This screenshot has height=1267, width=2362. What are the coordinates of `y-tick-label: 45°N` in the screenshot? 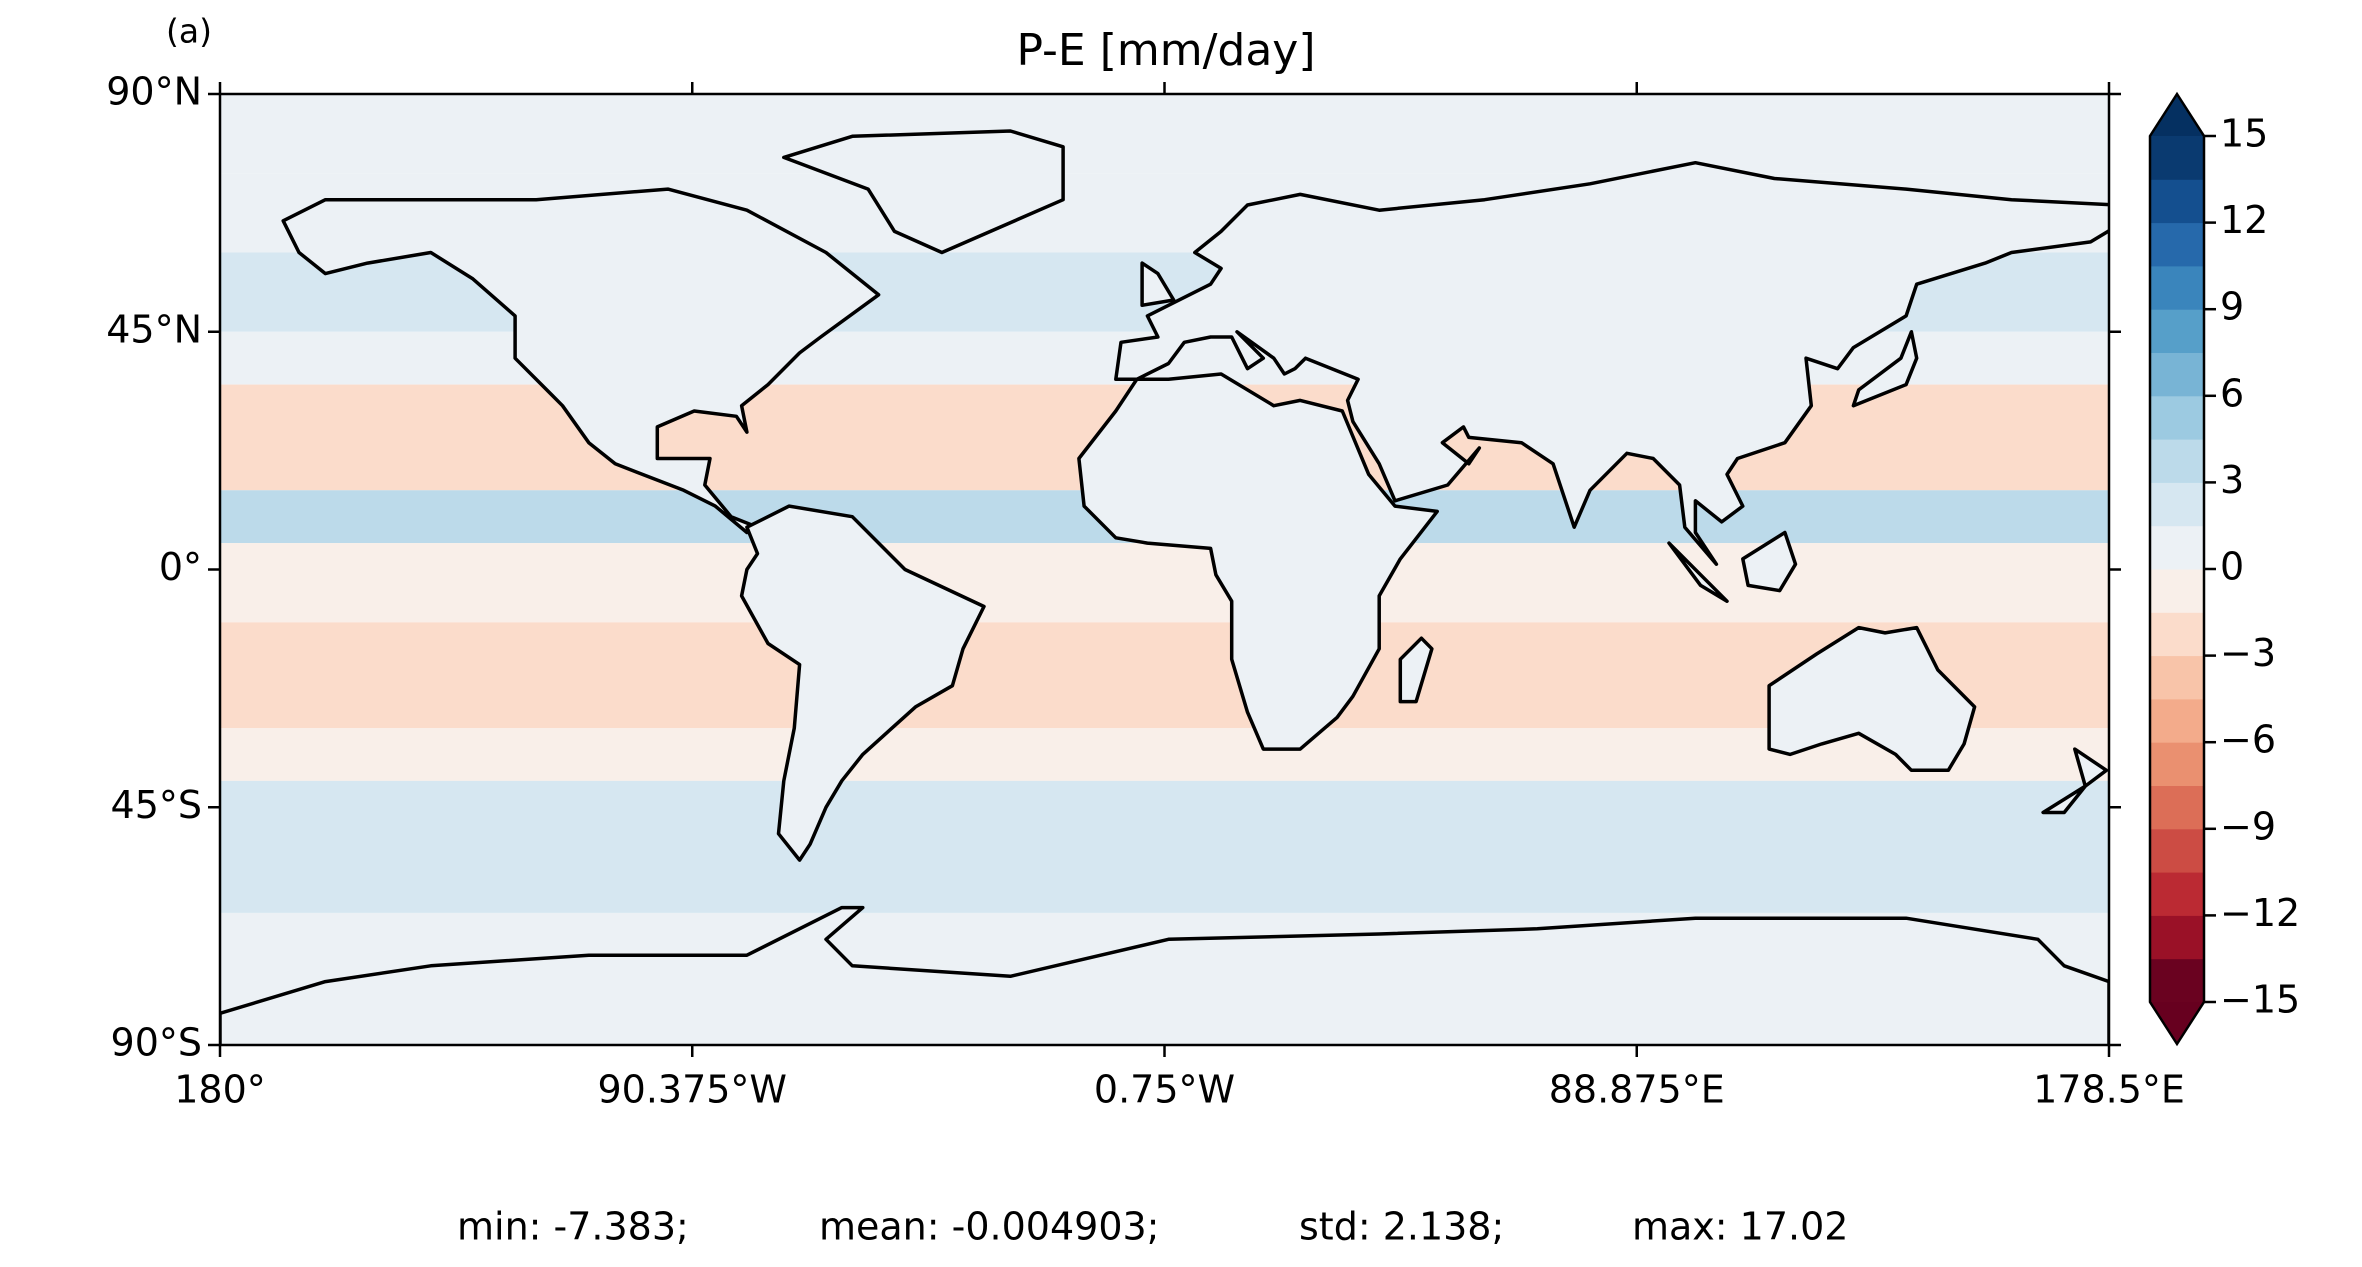 It's located at (154, 329).